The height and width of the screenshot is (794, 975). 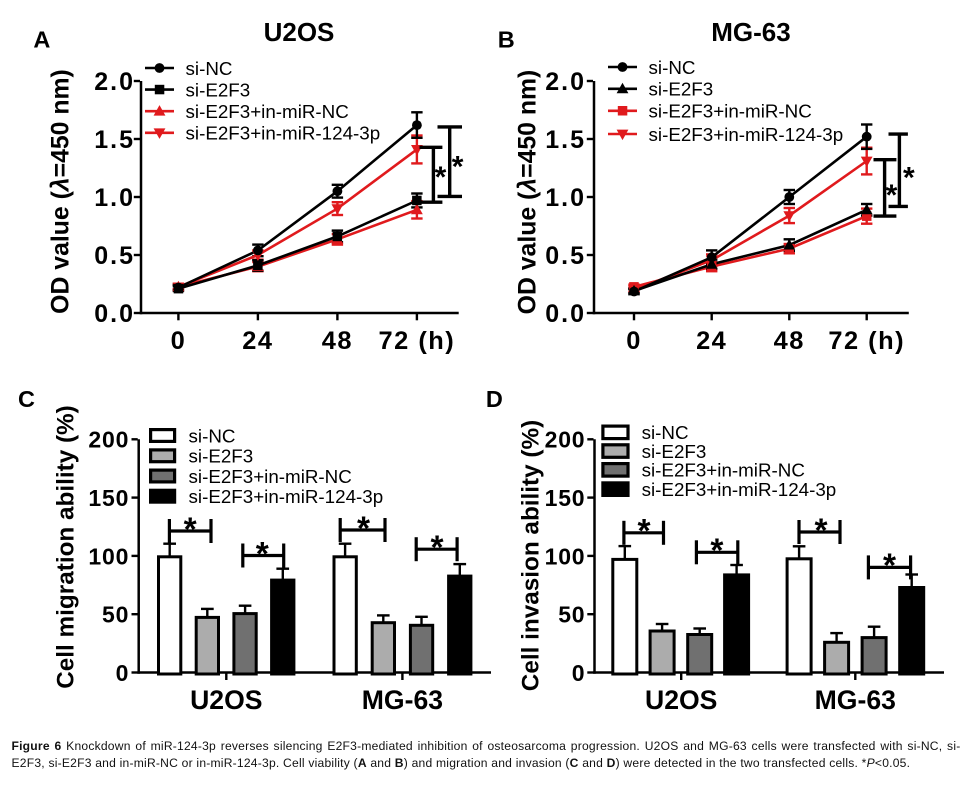 What do you see at coordinates (494, 399) in the screenshot?
I see `svg-text: D` at bounding box center [494, 399].